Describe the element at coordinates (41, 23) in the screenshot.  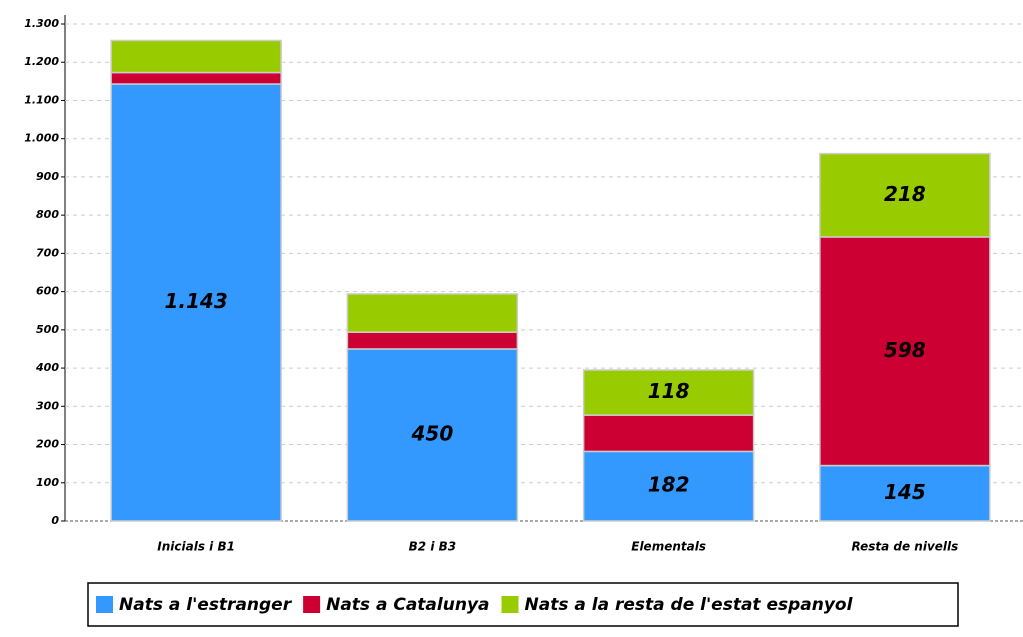
I see `y-tick-label: 1.300` at that location.